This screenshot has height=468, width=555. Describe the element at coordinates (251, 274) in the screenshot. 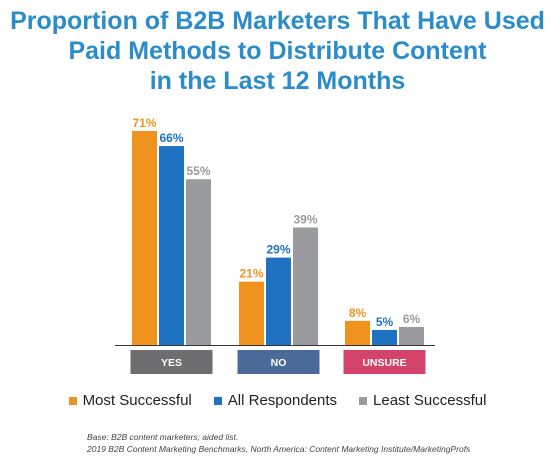

I see `data-label-no-most-successful: 21%` at that location.